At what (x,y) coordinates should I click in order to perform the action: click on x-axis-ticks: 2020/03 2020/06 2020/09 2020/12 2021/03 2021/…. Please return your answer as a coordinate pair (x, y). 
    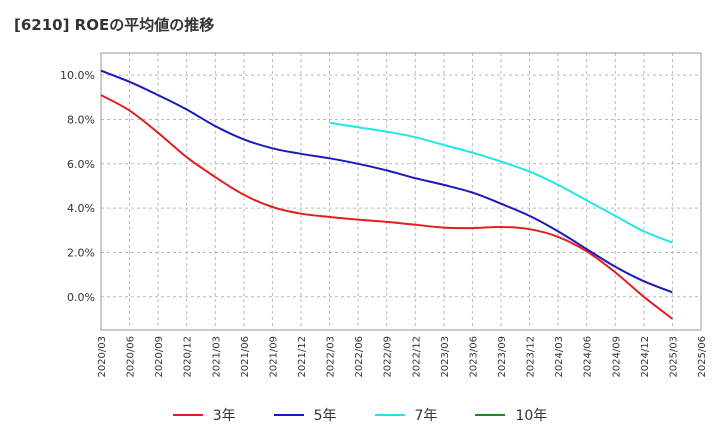
    Looking at the image, I should click on (402, 357).